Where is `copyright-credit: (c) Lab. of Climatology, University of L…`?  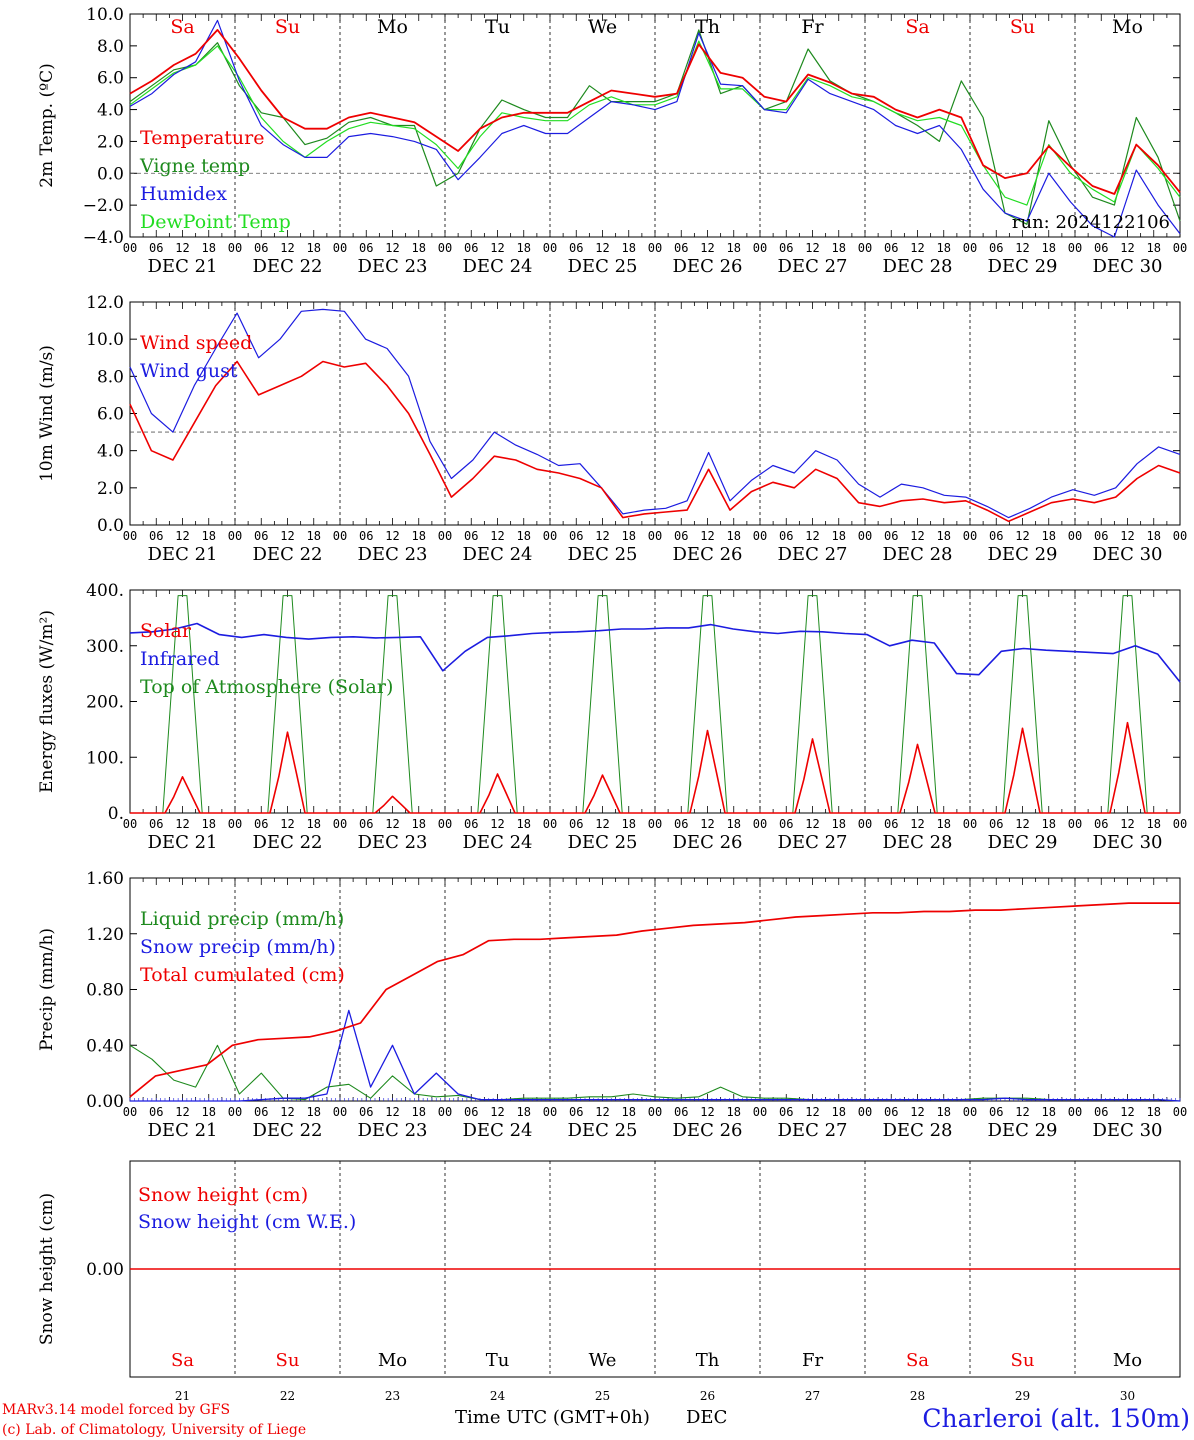
copyright-credit: (c) Lab. of Climatology, University of L… is located at coordinates (154, 1430).